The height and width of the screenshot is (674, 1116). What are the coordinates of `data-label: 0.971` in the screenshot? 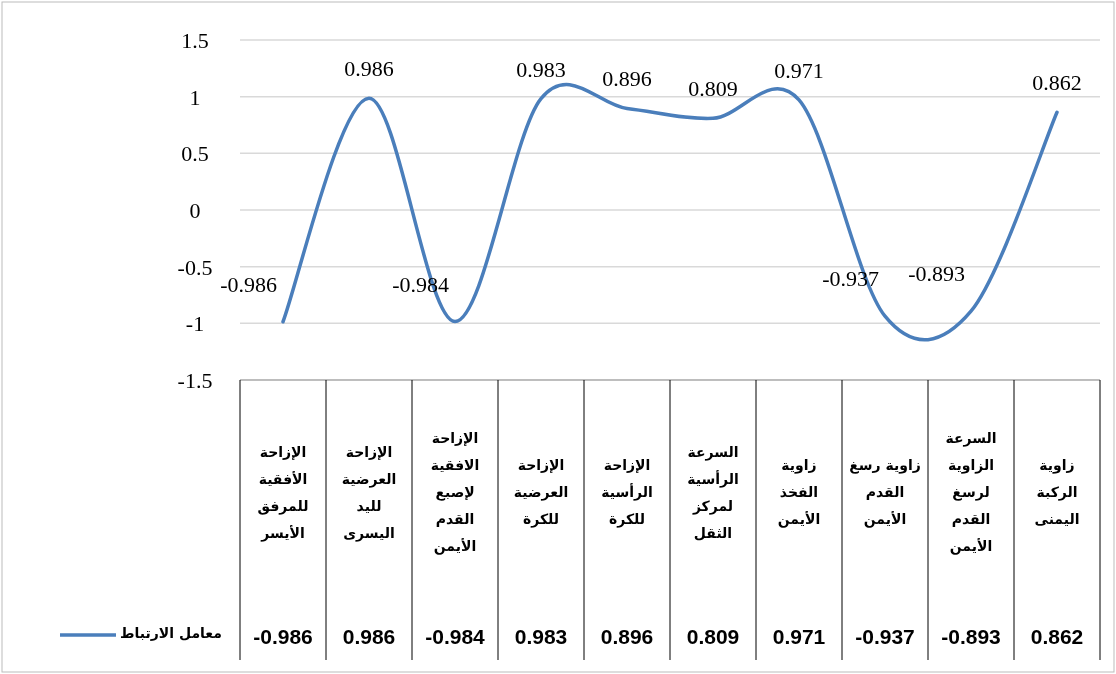 It's located at (799, 70).